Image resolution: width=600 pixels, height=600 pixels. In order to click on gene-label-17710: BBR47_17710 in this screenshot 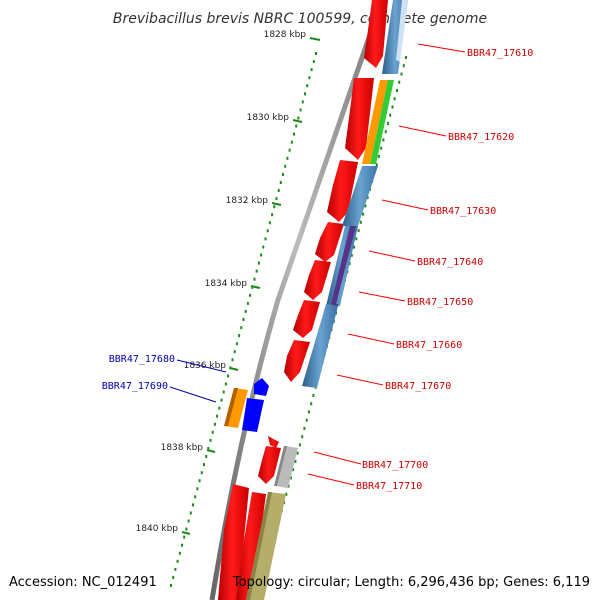, I will do `click(389, 486)`.